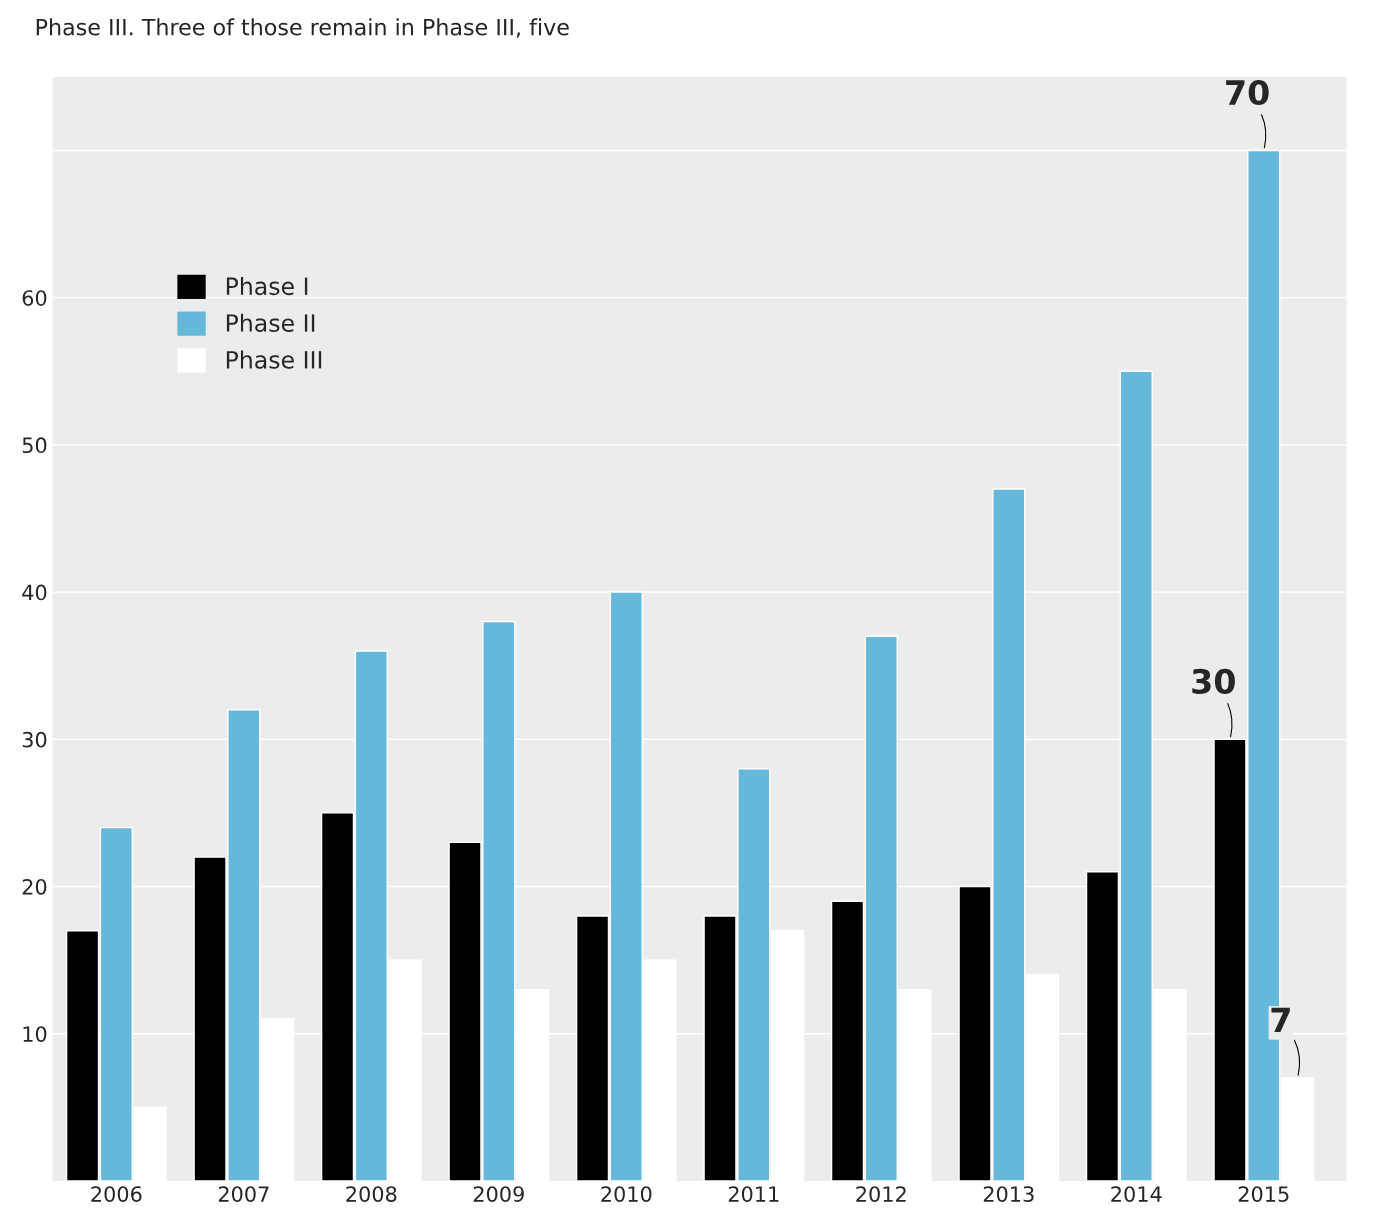 The height and width of the screenshot is (1220, 1384). I want to click on y-tick-label: 60, so click(34, 298).